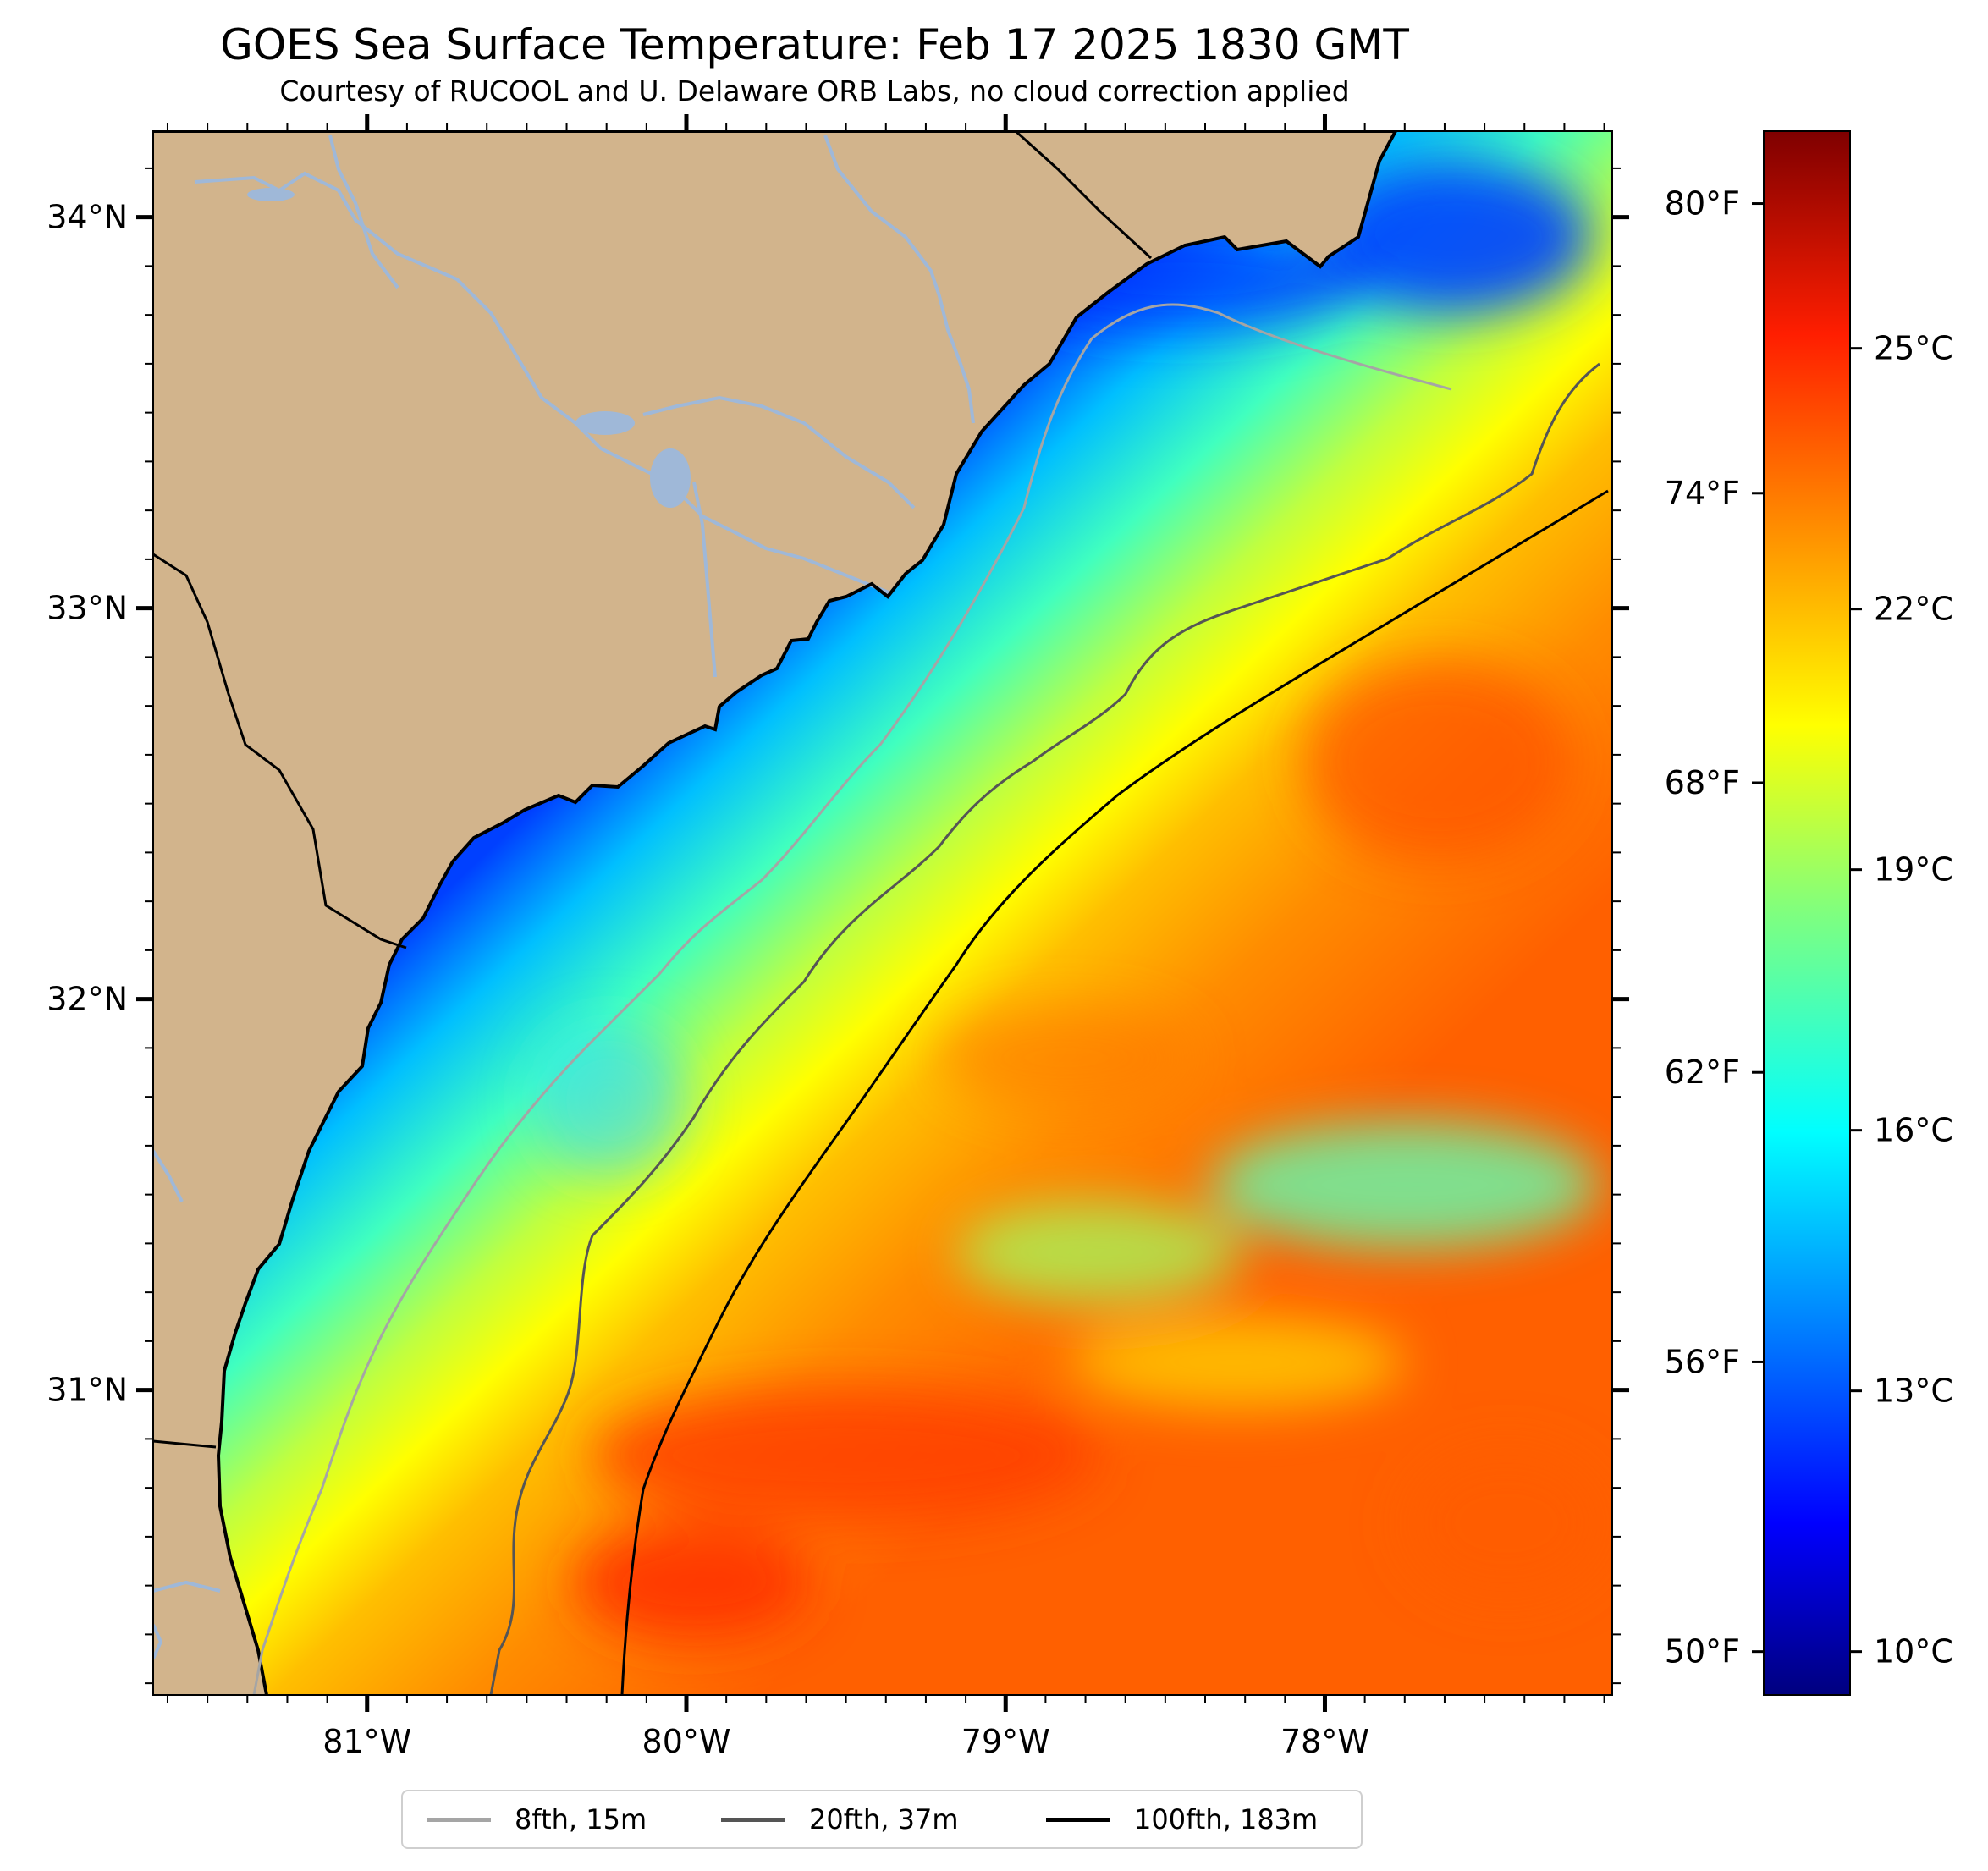  What do you see at coordinates (87, 218) in the screenshot?
I see `lat-tick-label: 34°N` at bounding box center [87, 218].